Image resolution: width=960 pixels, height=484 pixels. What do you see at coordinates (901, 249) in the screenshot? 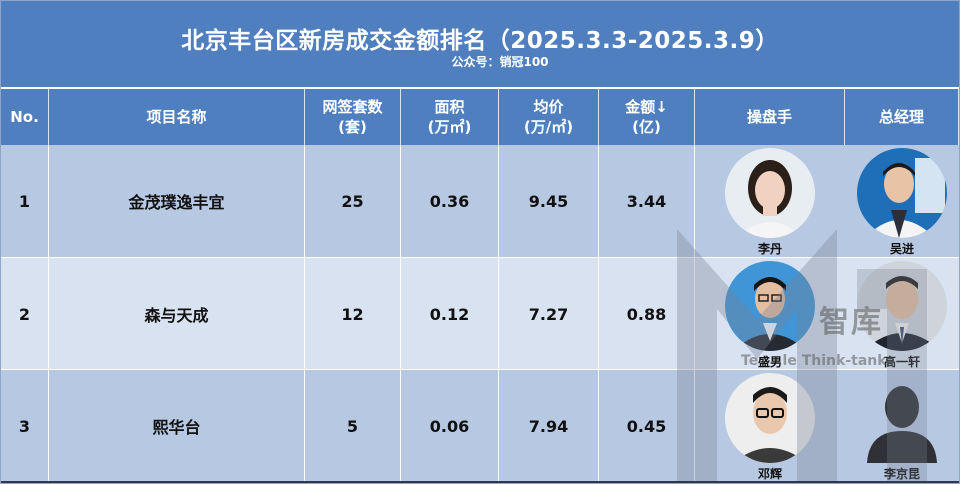
I see `gm-name: 吴进` at bounding box center [901, 249].